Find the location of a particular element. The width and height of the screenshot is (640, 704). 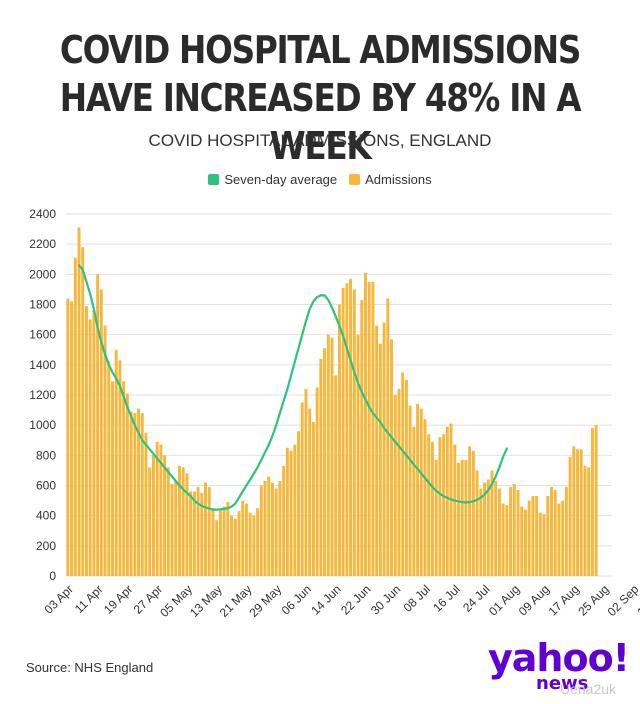

y-tick-label: 400 is located at coordinates (46, 516).